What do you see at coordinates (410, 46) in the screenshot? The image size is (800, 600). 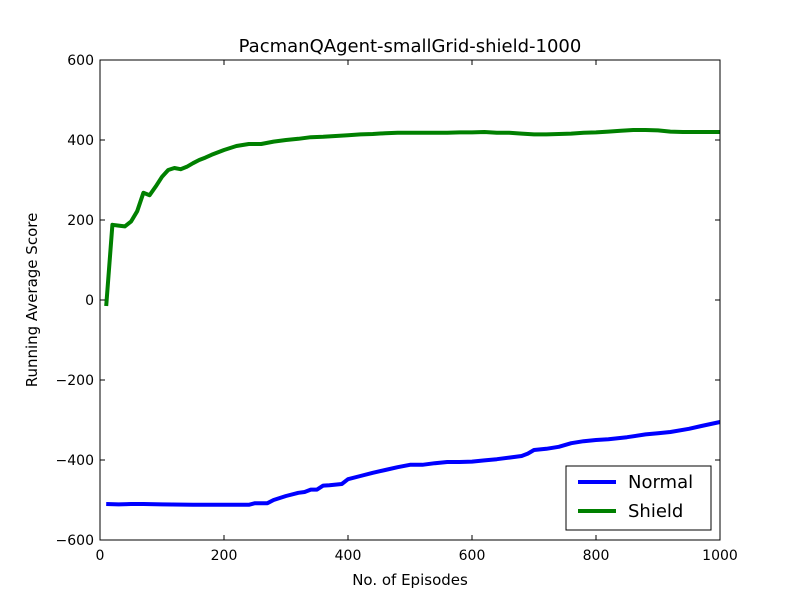 I see `chart-title: PacmanQAgent-smallGrid-shield-1000` at bounding box center [410, 46].